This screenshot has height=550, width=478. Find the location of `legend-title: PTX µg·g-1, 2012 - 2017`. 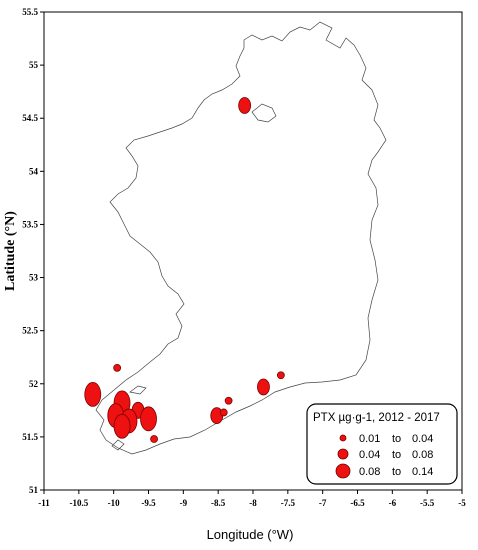

legend-title: PTX µg·g-1, 2012 - 2017 is located at coordinates (376, 418).